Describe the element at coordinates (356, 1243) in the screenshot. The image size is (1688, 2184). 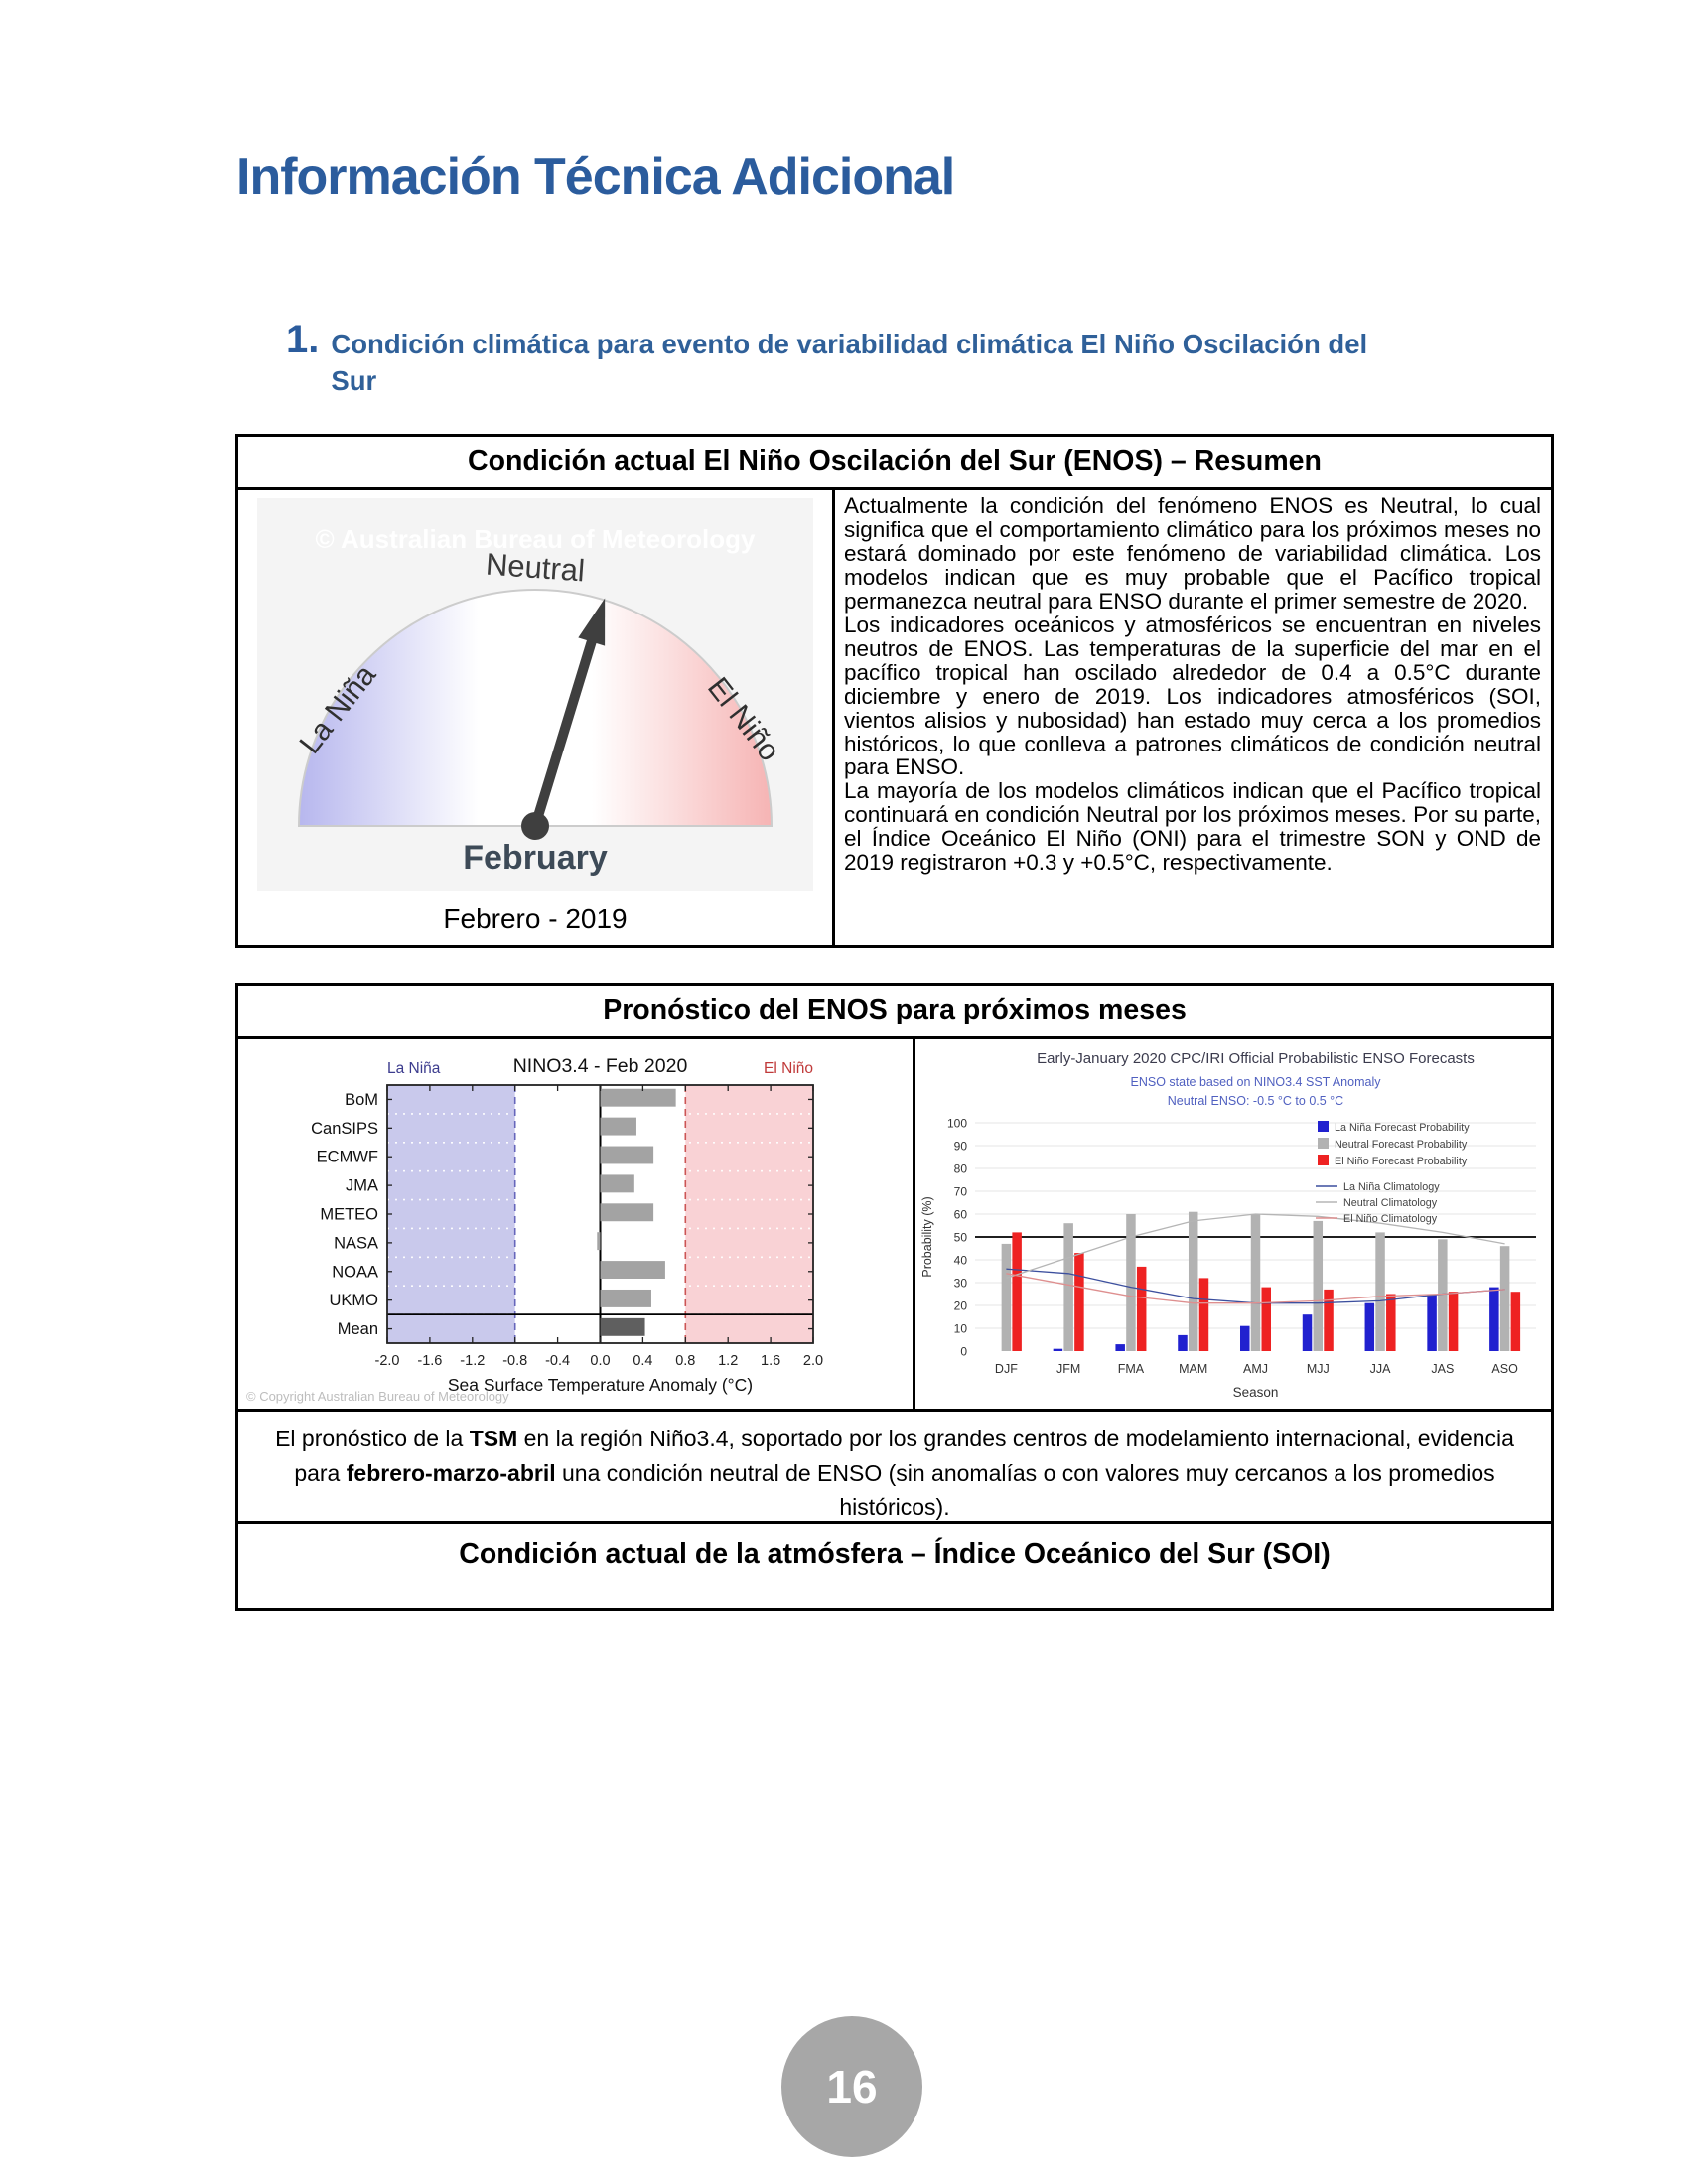
I see `svg-text: NASA` at that location.